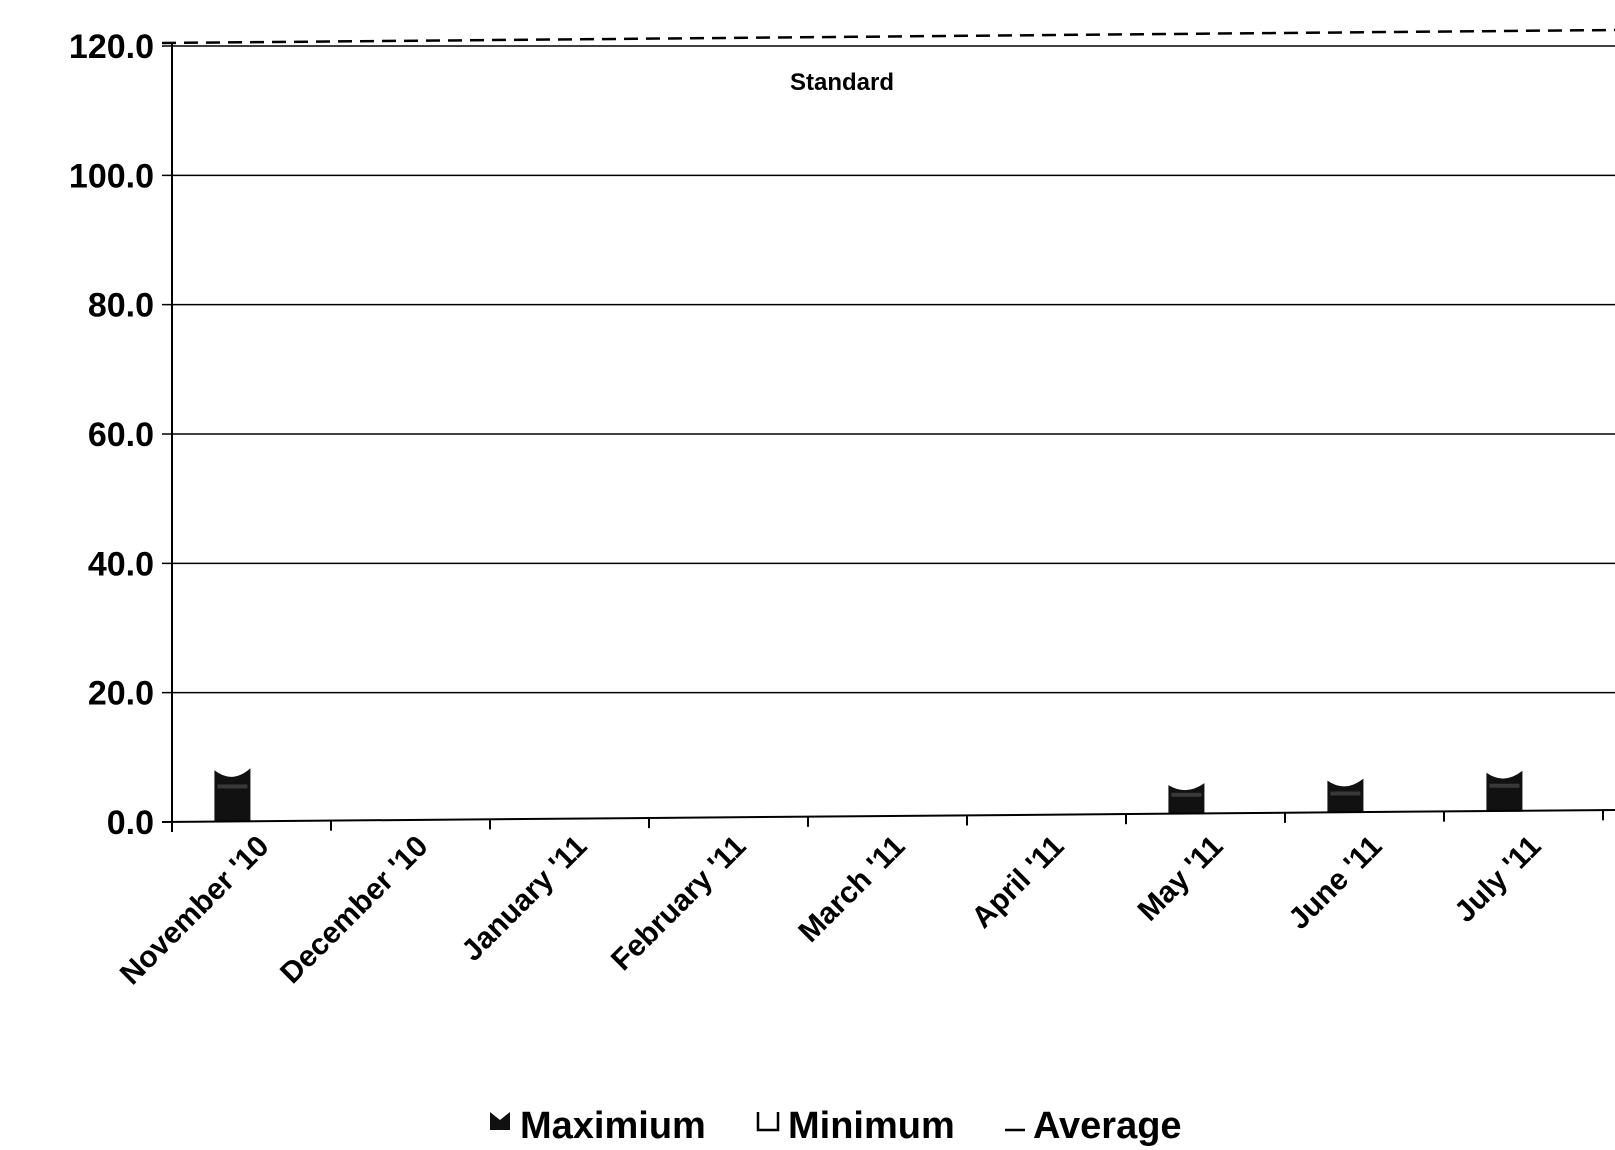  What do you see at coordinates (1497, 879) in the screenshot?
I see `x-tick-label: July '11` at bounding box center [1497, 879].